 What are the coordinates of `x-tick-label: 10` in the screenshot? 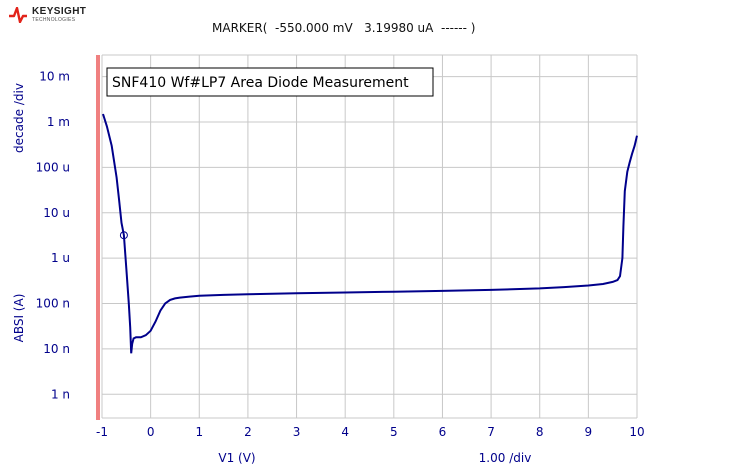 It's located at (636, 432).